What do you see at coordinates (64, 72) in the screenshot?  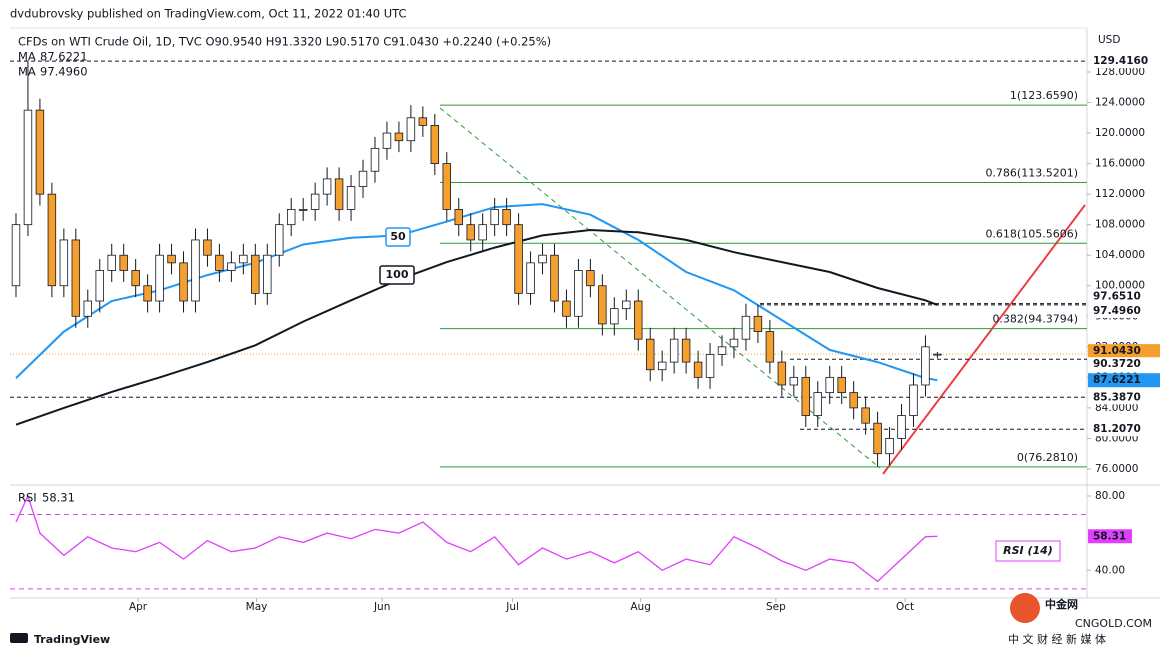 I see `legend-value: 97.4960` at bounding box center [64, 72].